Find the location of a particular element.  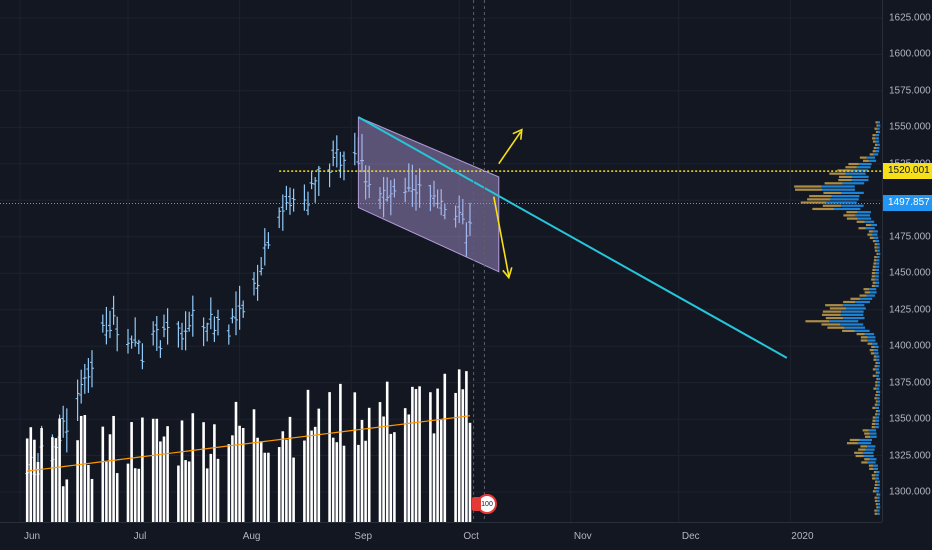

price-tick-label: 1325.000 is located at coordinates (910, 456).